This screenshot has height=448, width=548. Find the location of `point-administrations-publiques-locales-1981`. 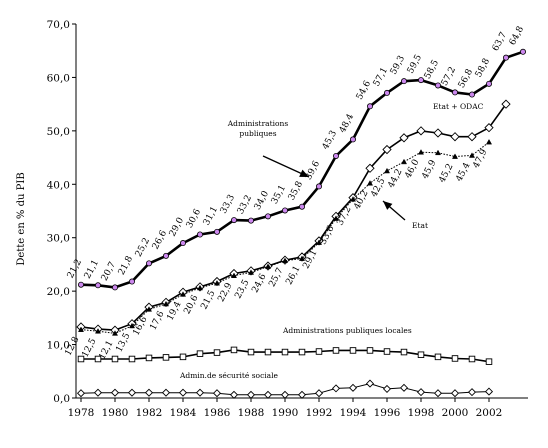

point-administrations-publiques-locales-1981 is located at coordinates (132, 359).